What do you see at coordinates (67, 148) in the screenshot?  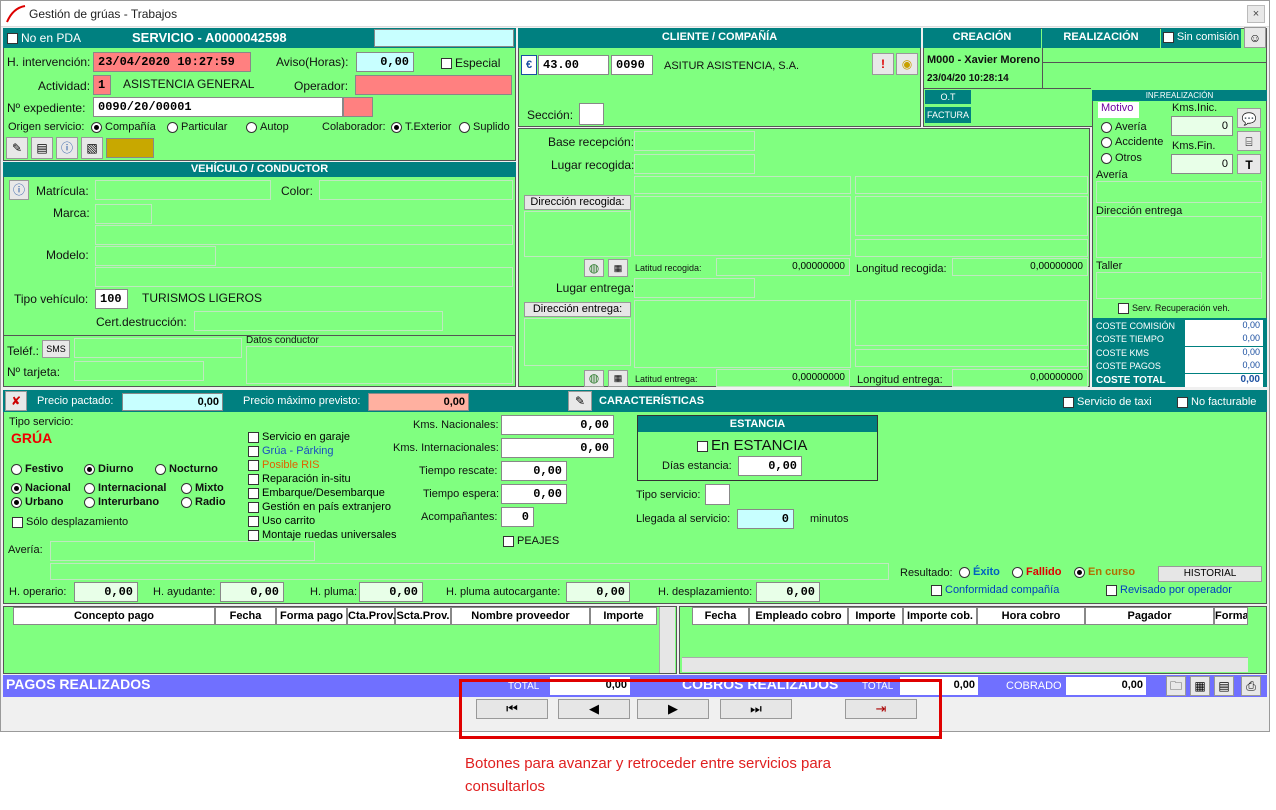 I see `info-icon: ⓘ` at bounding box center [67, 148].